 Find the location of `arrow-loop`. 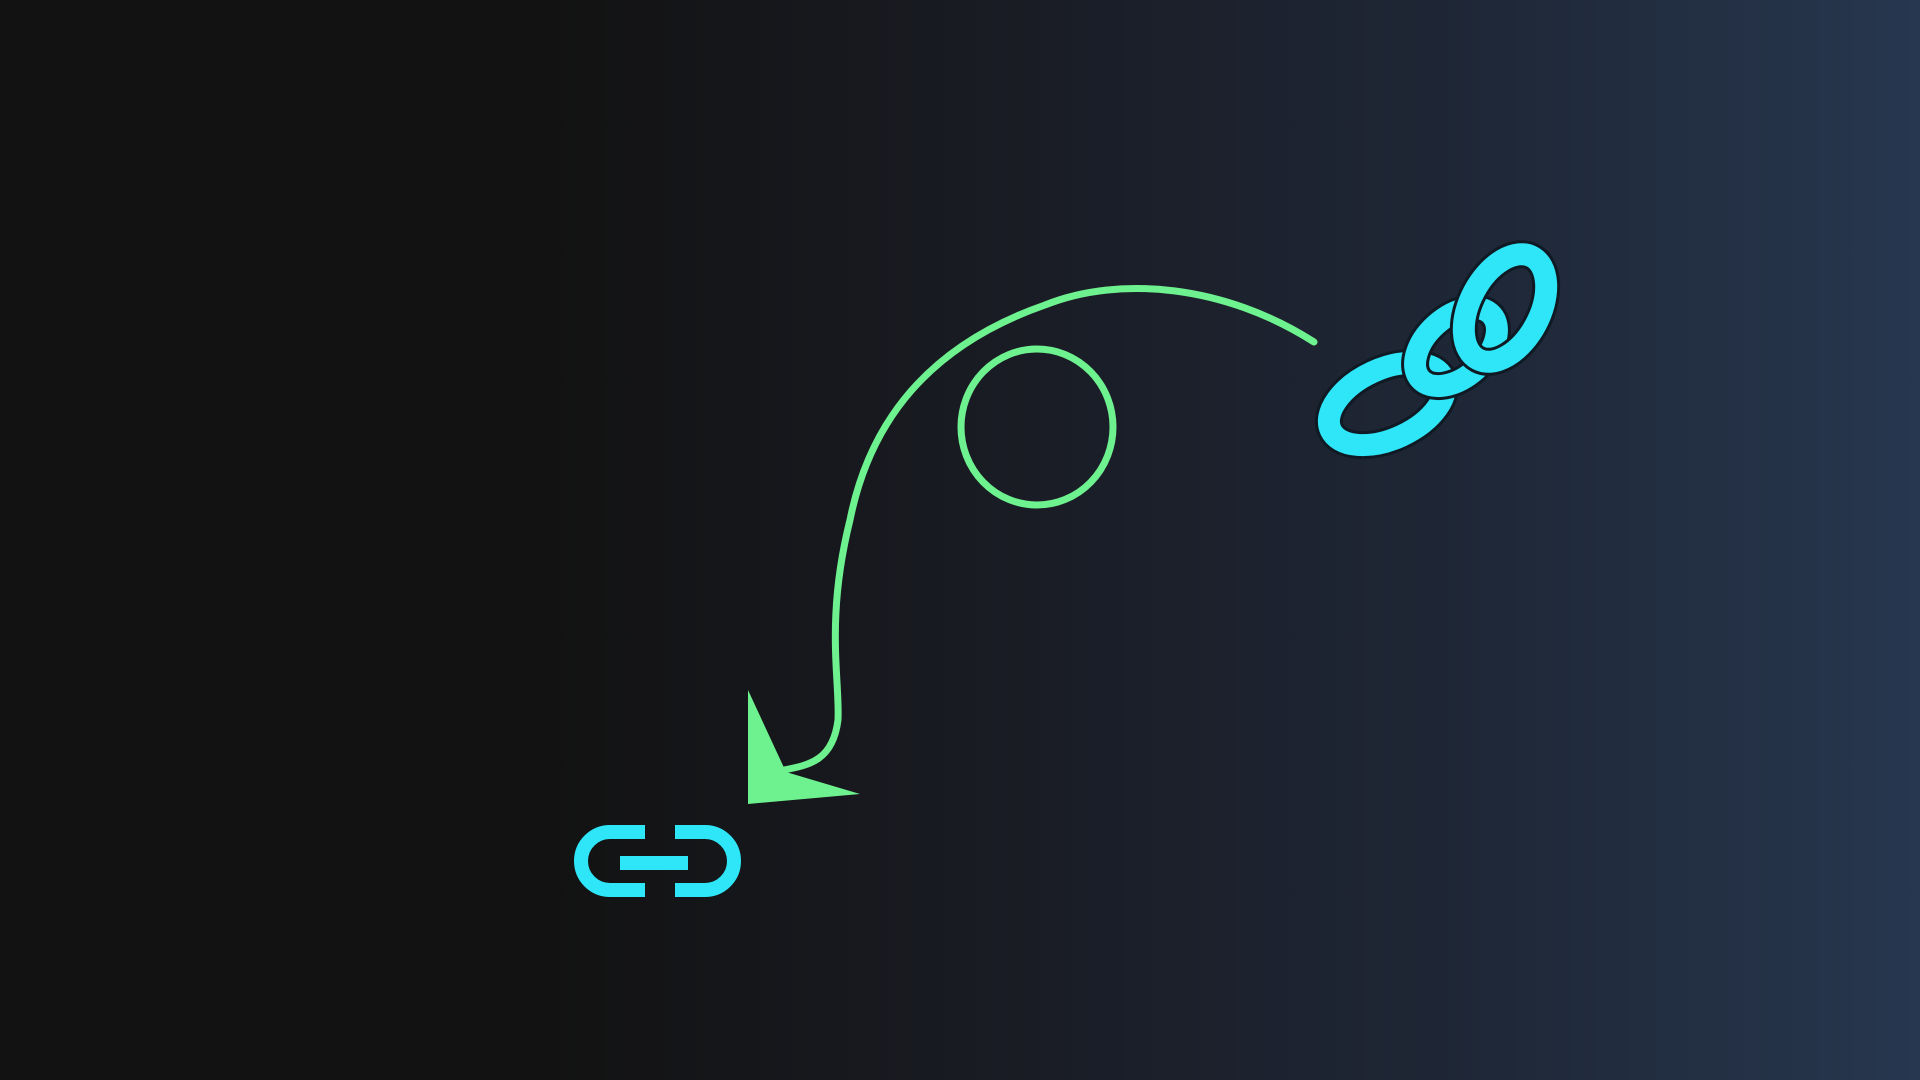

arrow-loop is located at coordinates (1037, 427).